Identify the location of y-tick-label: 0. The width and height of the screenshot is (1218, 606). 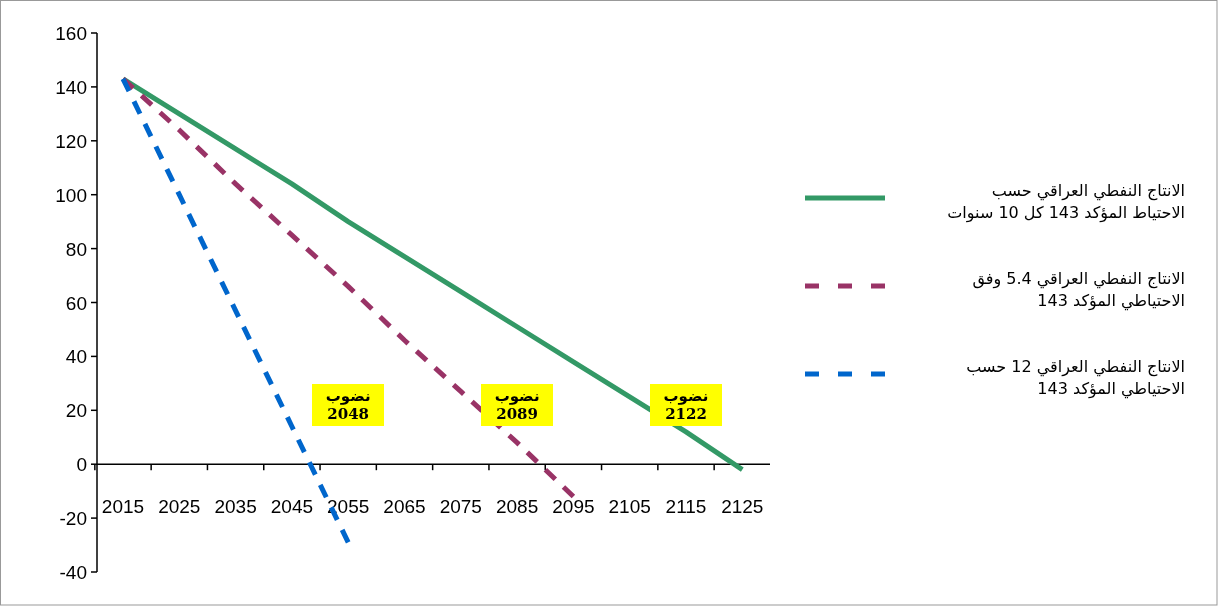
(81, 465).